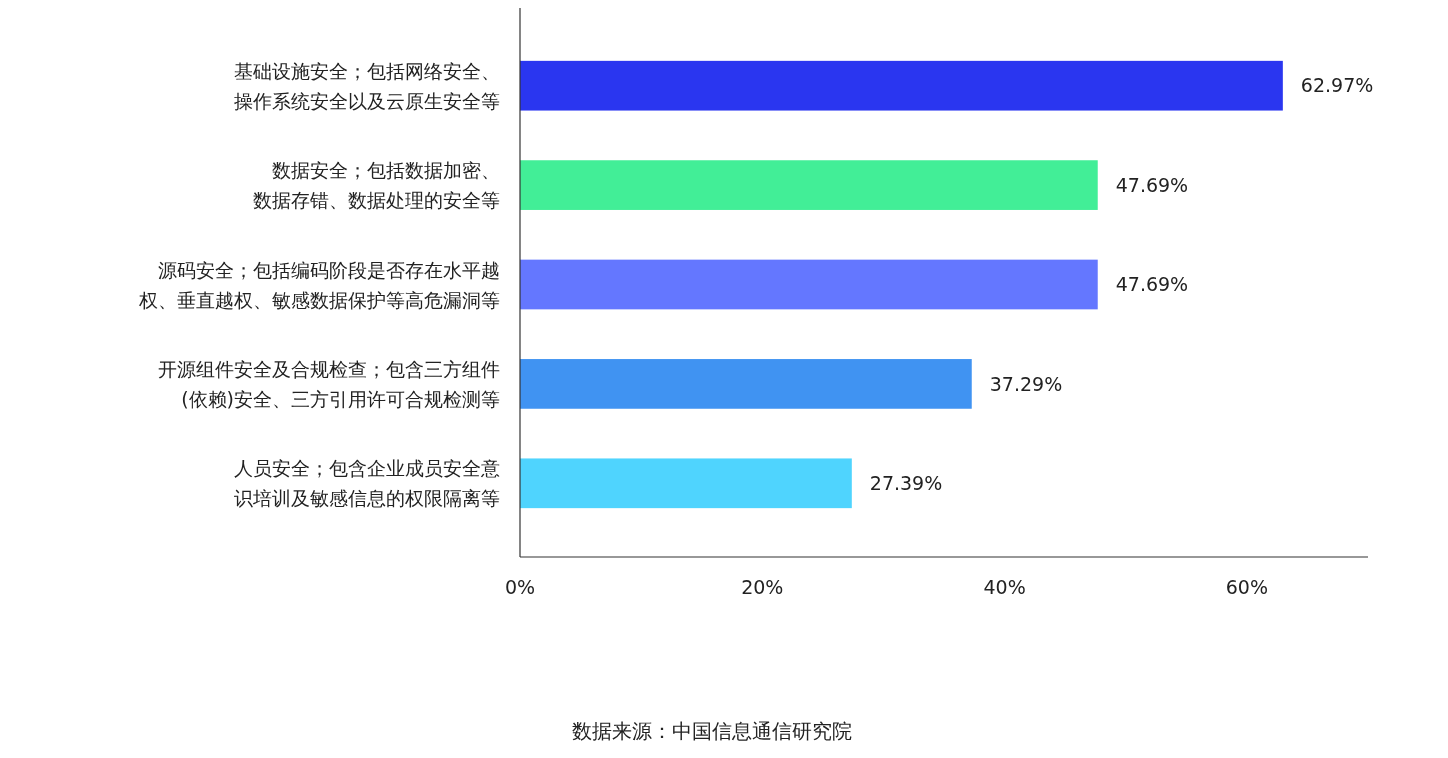 The width and height of the screenshot is (1448, 758). What do you see at coordinates (520, 587) in the screenshot?
I see `x-tick-label: 0%` at bounding box center [520, 587].